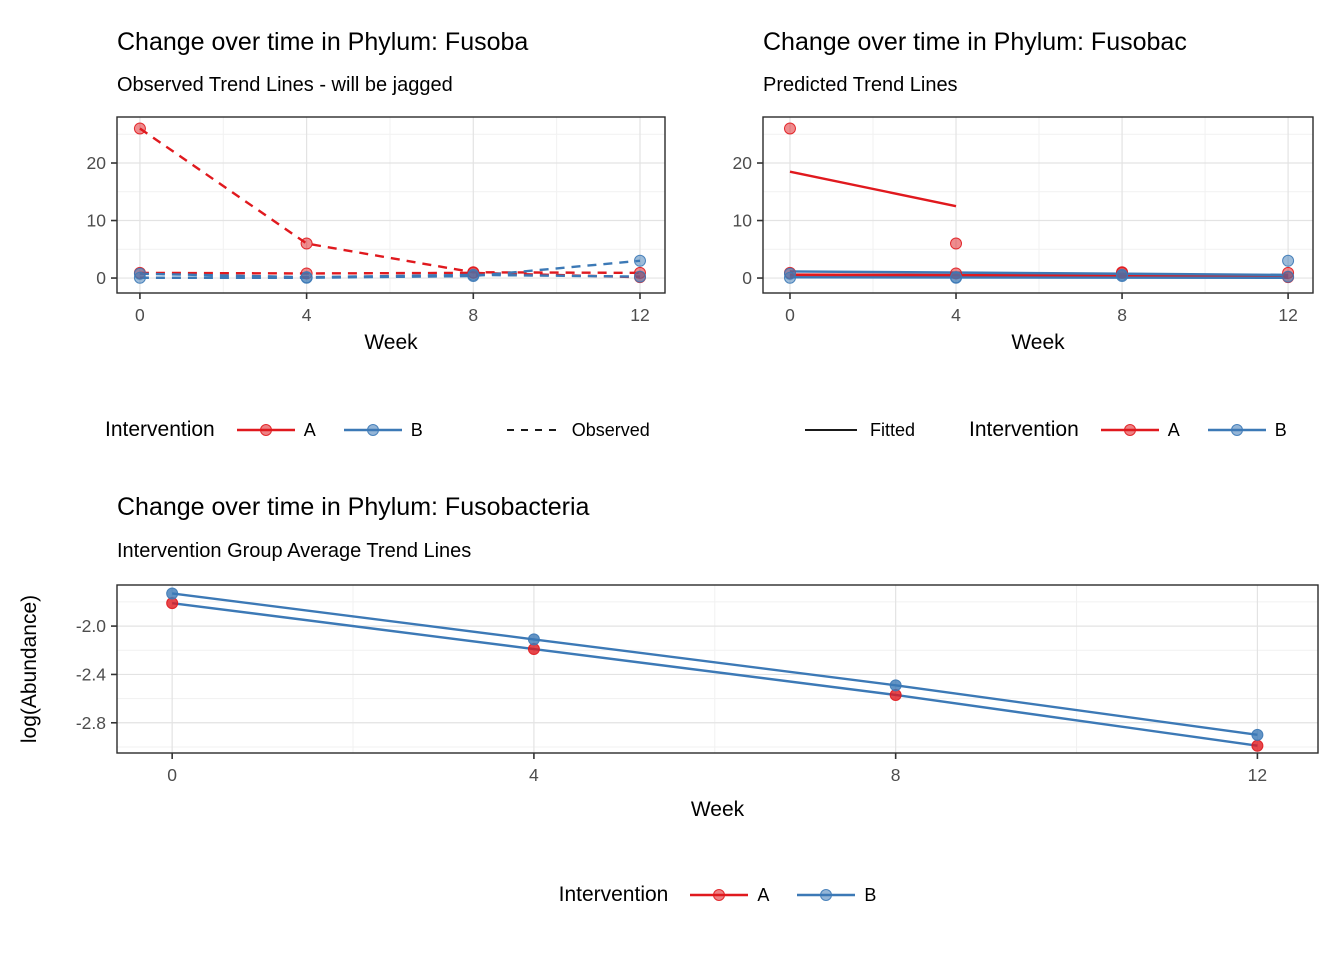 This screenshot has width=1344, height=960. I want to click on svg-text: -2.4, so click(91, 674).